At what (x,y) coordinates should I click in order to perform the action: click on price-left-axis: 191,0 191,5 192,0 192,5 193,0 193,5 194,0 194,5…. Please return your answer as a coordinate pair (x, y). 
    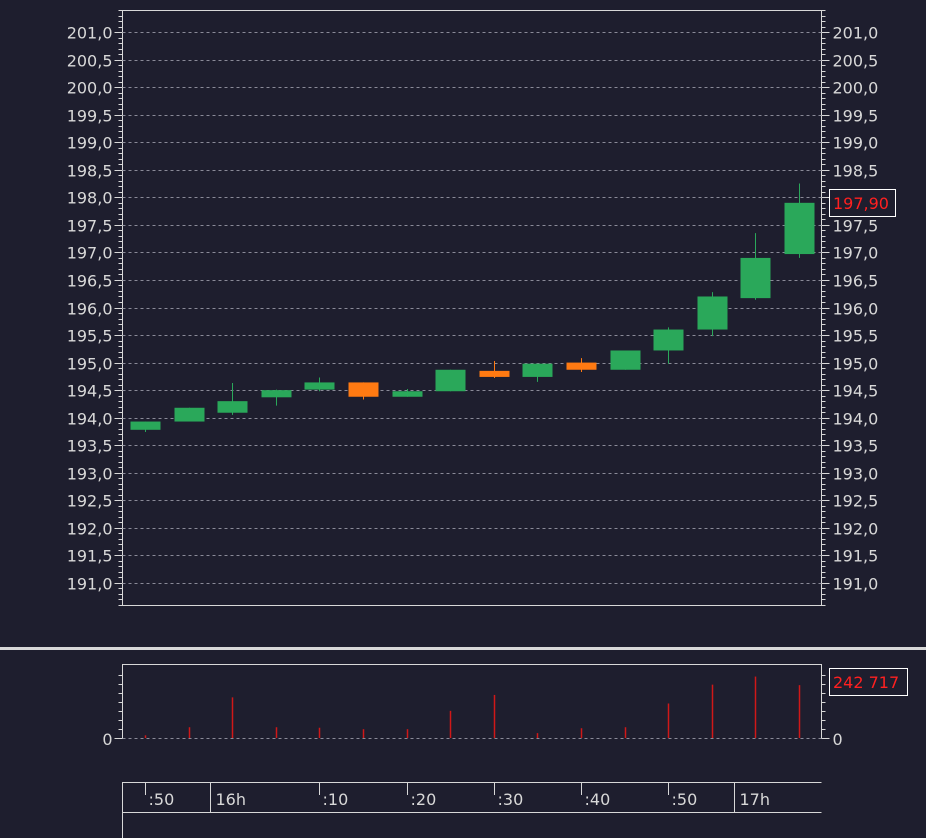
    Looking at the image, I should click on (95, 308).